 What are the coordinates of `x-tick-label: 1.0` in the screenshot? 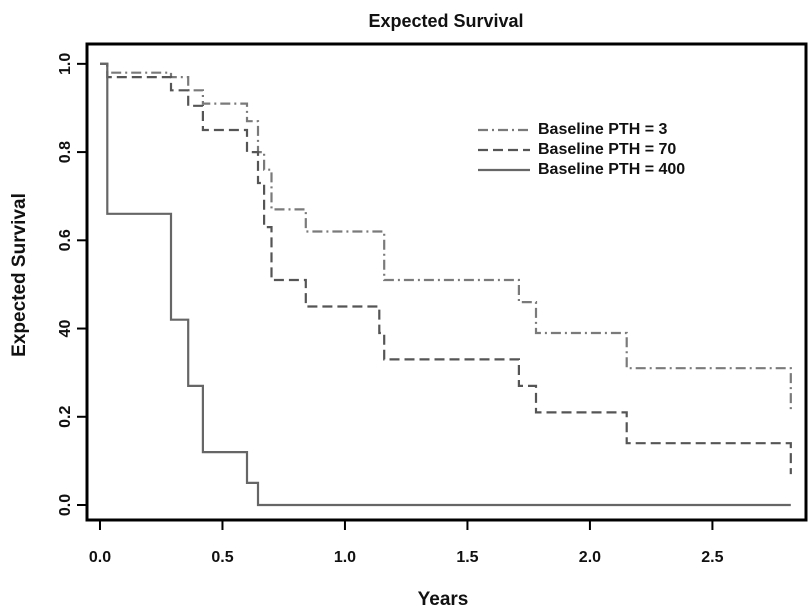 It's located at (345, 557).